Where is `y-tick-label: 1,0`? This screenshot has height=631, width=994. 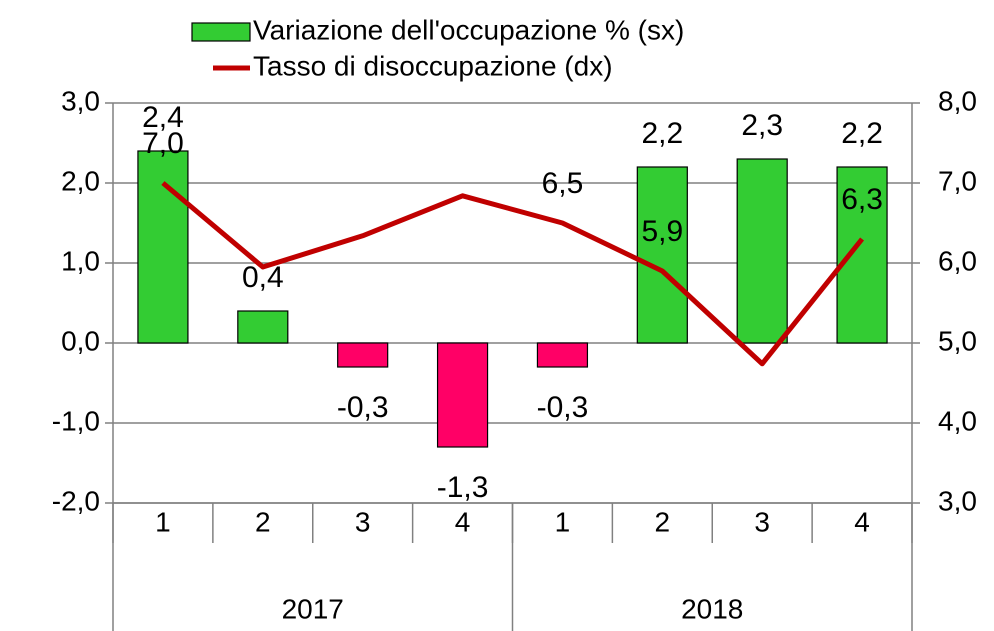 y-tick-label: 1,0 is located at coordinates (80, 260).